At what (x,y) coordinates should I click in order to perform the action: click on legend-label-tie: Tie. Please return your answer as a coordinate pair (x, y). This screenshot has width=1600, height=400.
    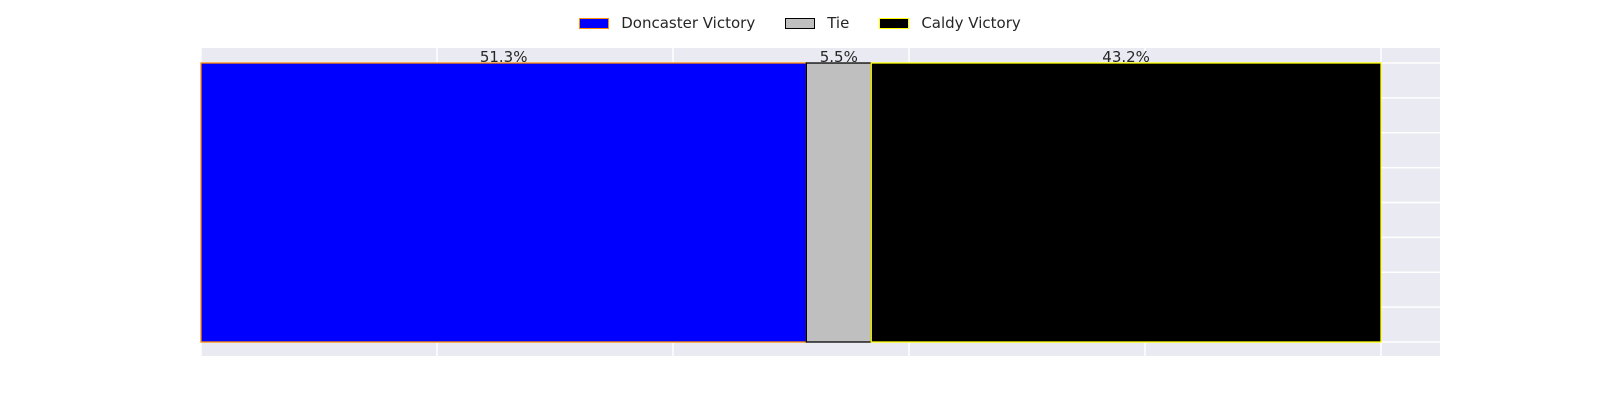
    Looking at the image, I should click on (838, 23).